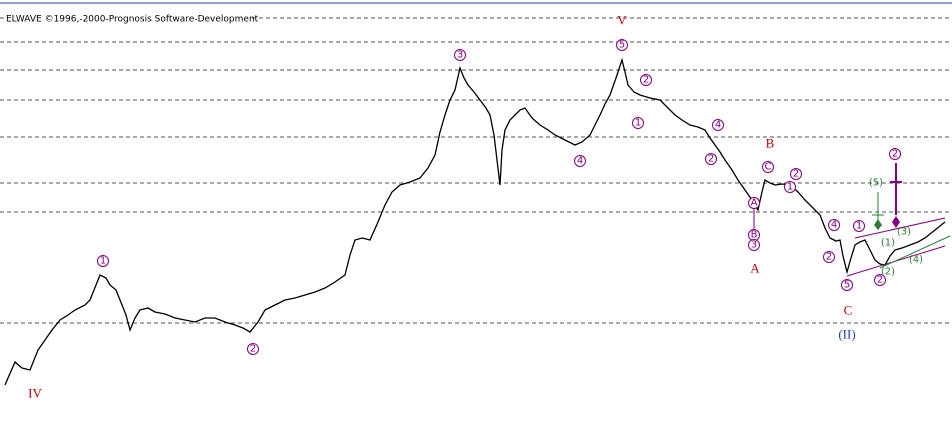 Image resolution: width=952 pixels, height=424 pixels. Describe the element at coordinates (888, 272) in the screenshot. I see `wave-label: (2)` at that location.